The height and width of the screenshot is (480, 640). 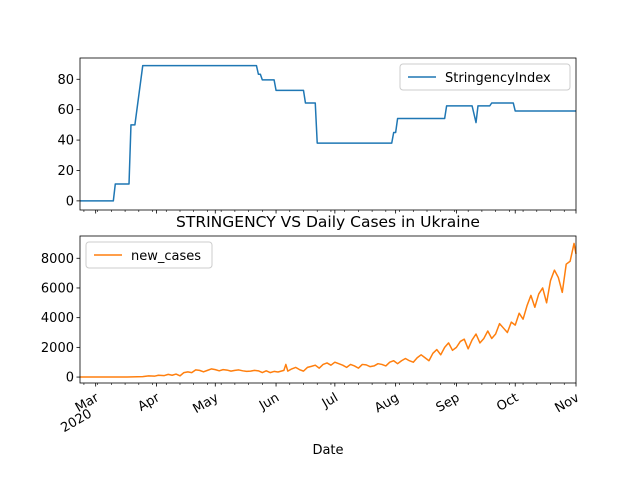 What do you see at coordinates (70, 378) in the screenshot?
I see `cases-y-tick-label: 0` at bounding box center [70, 378].